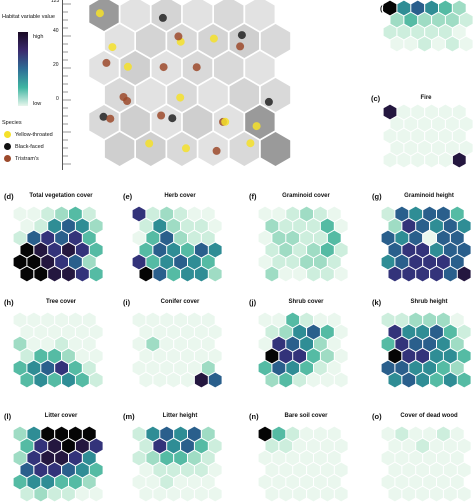 This screenshot has height=504, width=474. I want to click on ruler-label: 20, so click(56, 65).